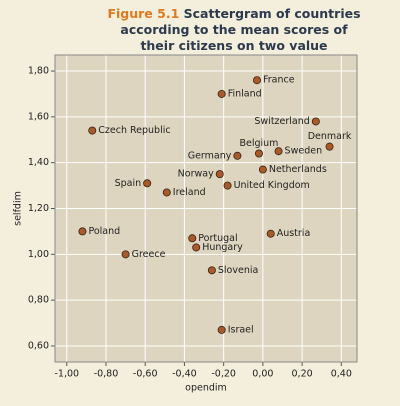  Describe the element at coordinates (38, 162) in the screenshot. I see `y-tick-label: 1,40` at that location.